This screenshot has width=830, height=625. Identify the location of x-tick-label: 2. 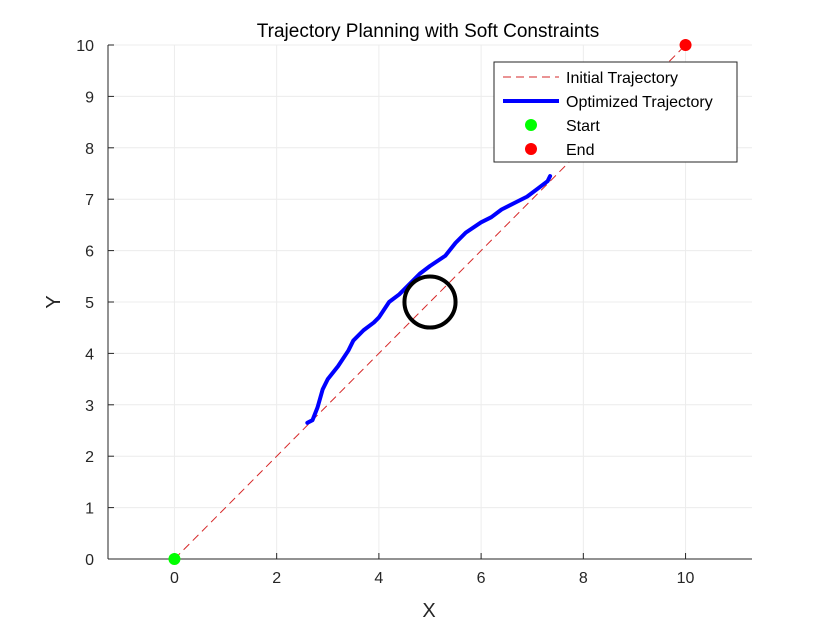
(276, 578).